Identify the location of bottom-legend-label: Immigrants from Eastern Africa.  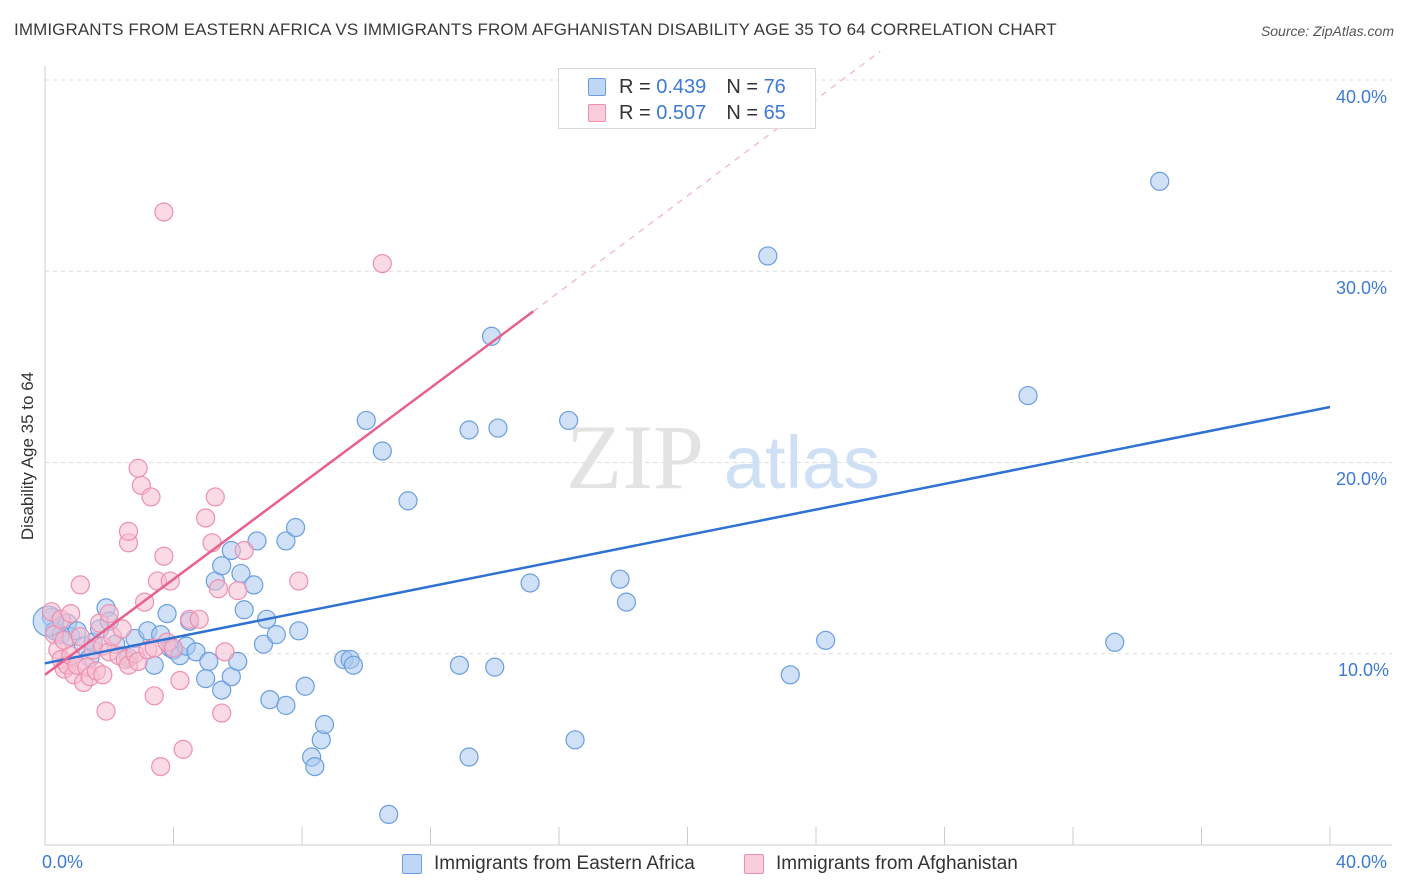
(564, 863).